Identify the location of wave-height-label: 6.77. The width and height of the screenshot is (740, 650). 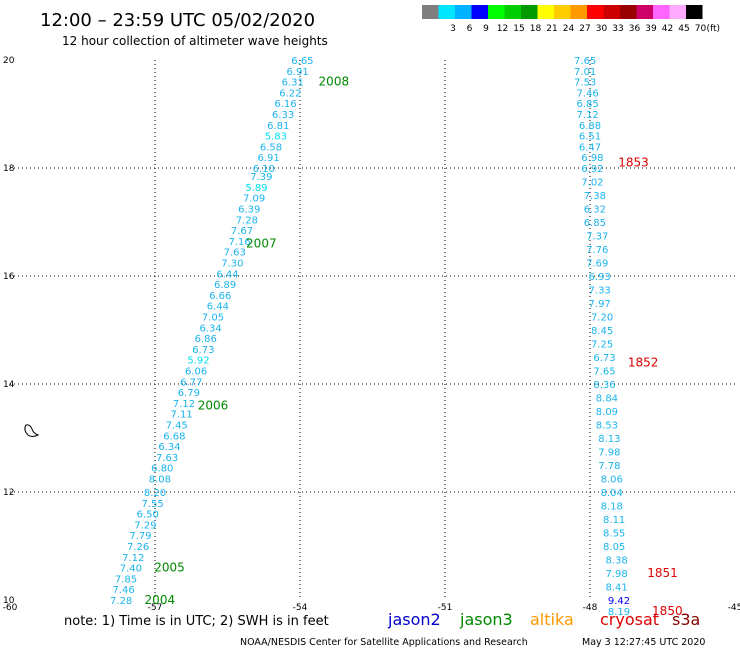
(191, 382).